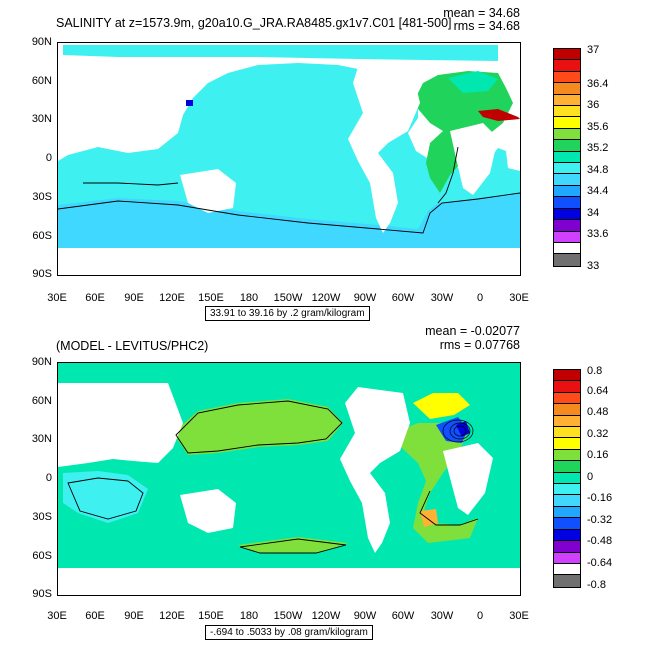 The image size is (647, 647). I want to click on landmass-americas, so click(375, 470).